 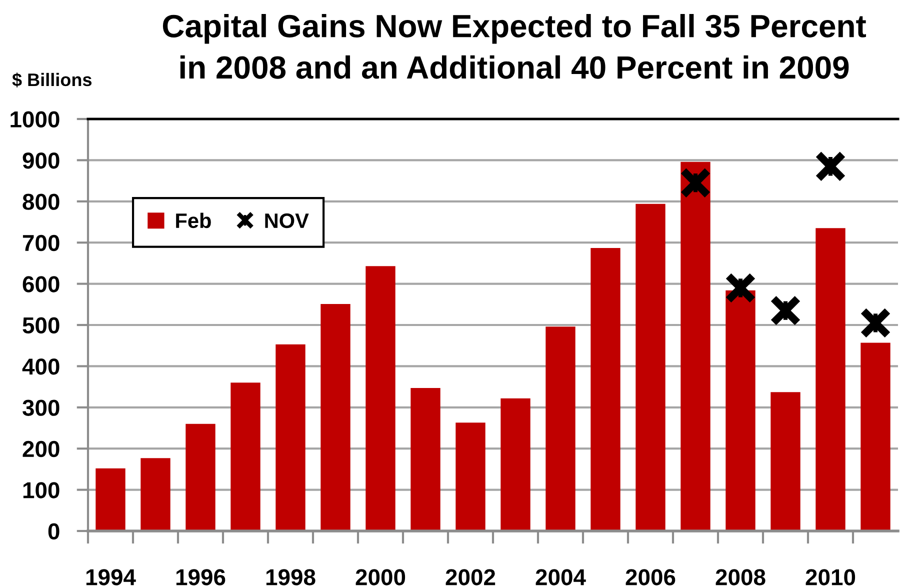 What do you see at coordinates (651, 577) in the screenshot?
I see `x-tick-label: 2006` at bounding box center [651, 577].